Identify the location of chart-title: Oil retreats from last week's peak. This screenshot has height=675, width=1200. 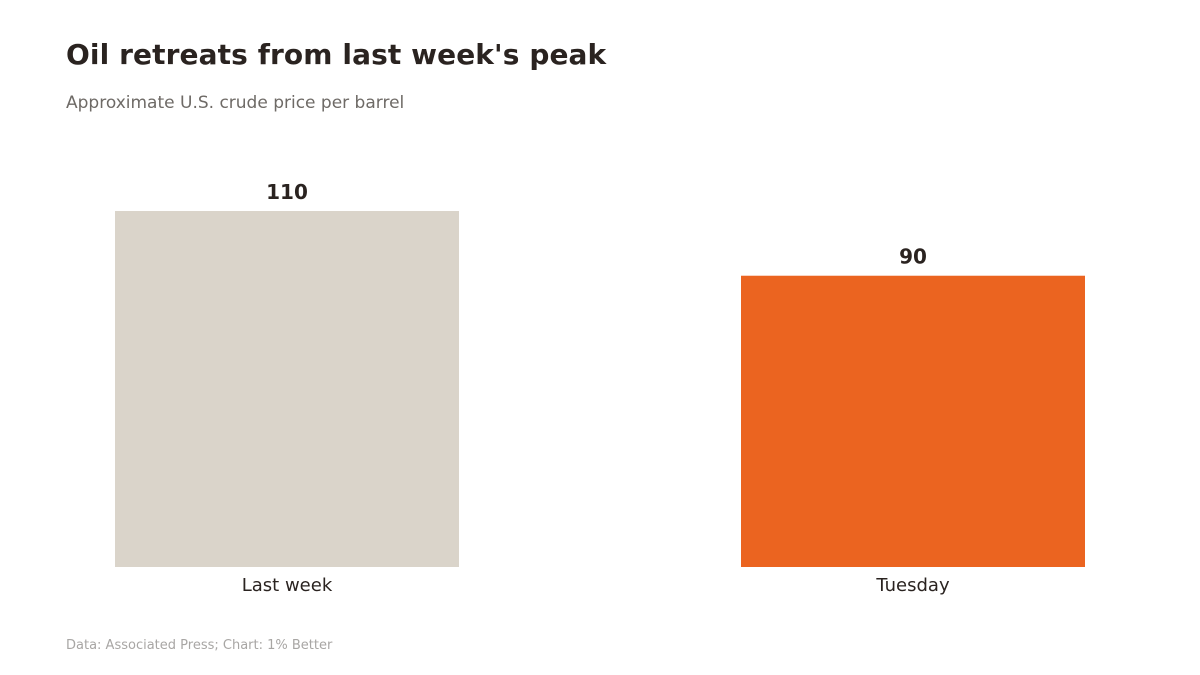
(336, 54).